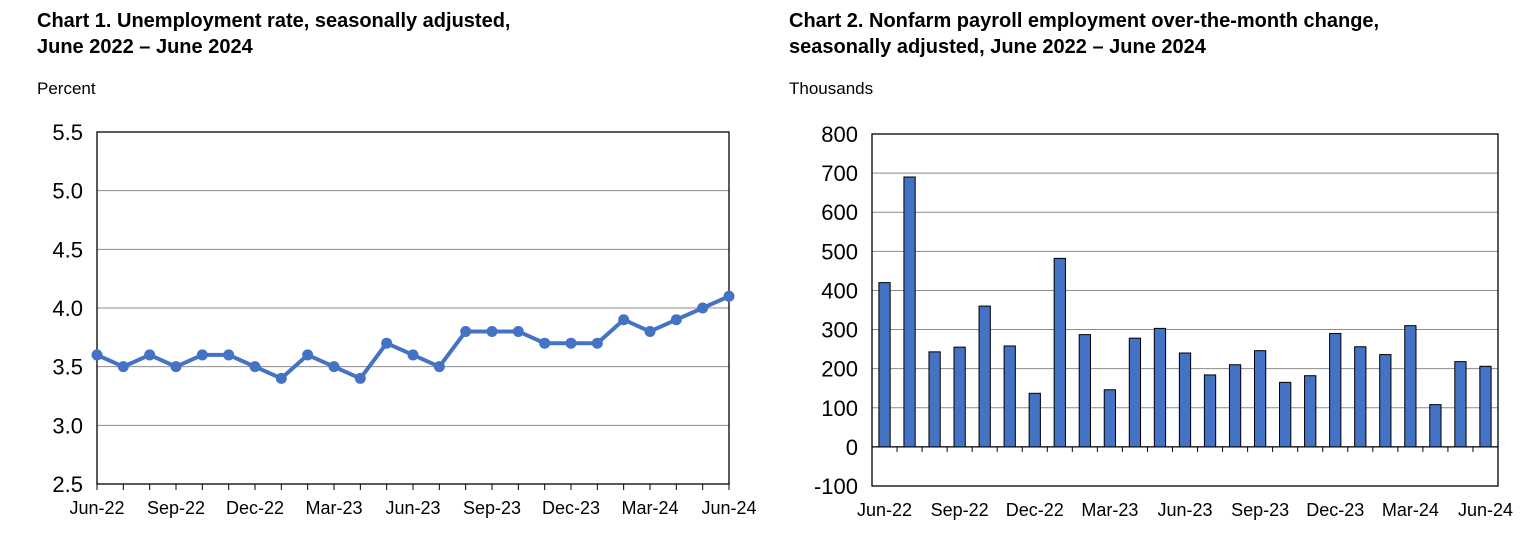  I want to click on chart-1-x-tick-label: Dec-23, so click(571, 508).